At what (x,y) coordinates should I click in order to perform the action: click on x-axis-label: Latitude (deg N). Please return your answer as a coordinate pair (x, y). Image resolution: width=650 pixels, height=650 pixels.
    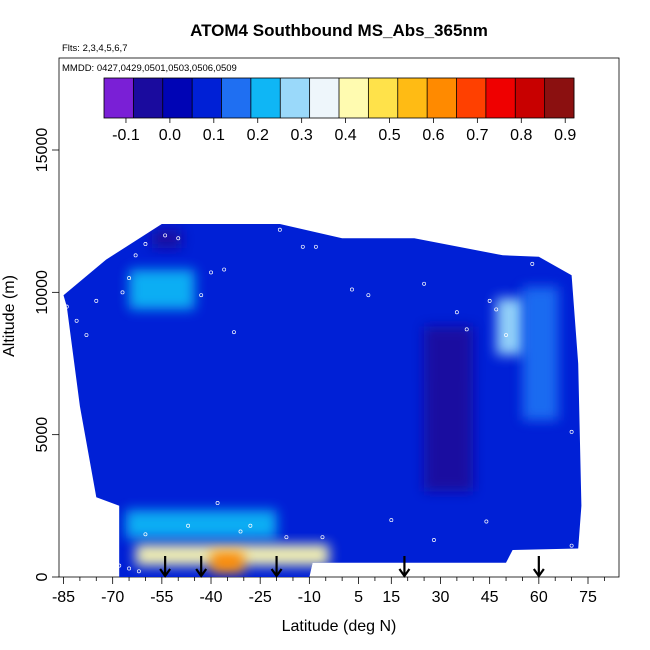
    Looking at the image, I should click on (339, 626).